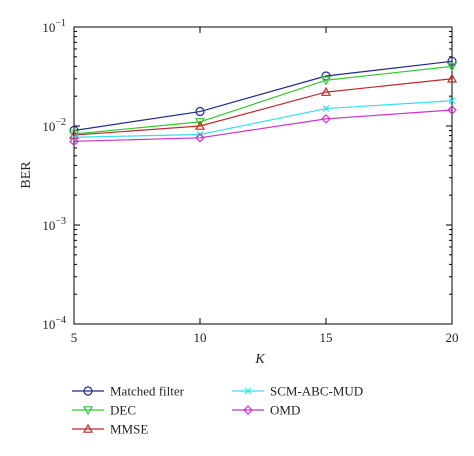 The image size is (474, 456). Describe the element at coordinates (26, 175) in the screenshot. I see `y-axis-title: BER` at that location.